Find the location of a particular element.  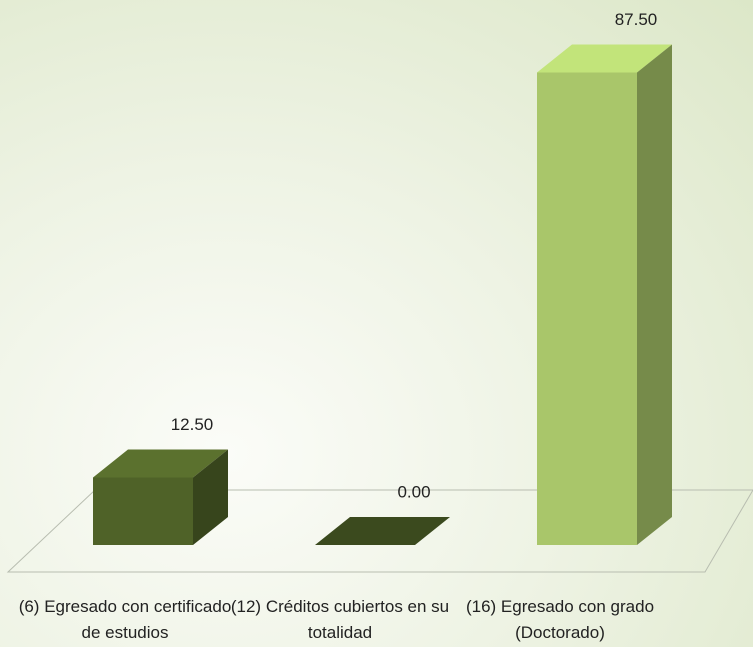

x-tick-label: (6) Egresado con certificado de estudios is located at coordinates (125, 619).